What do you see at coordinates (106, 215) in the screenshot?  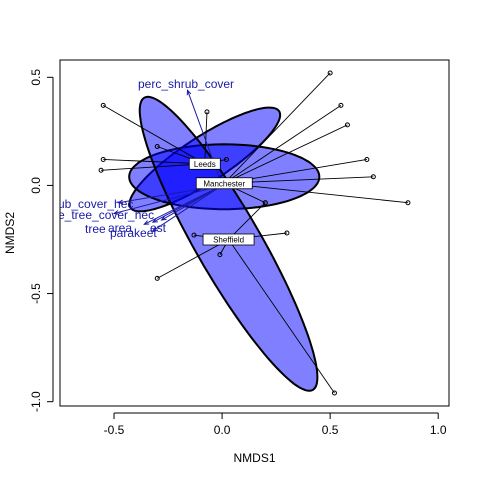 I see `vector-label-2: e_tree_cover_hec` at bounding box center [106, 215].